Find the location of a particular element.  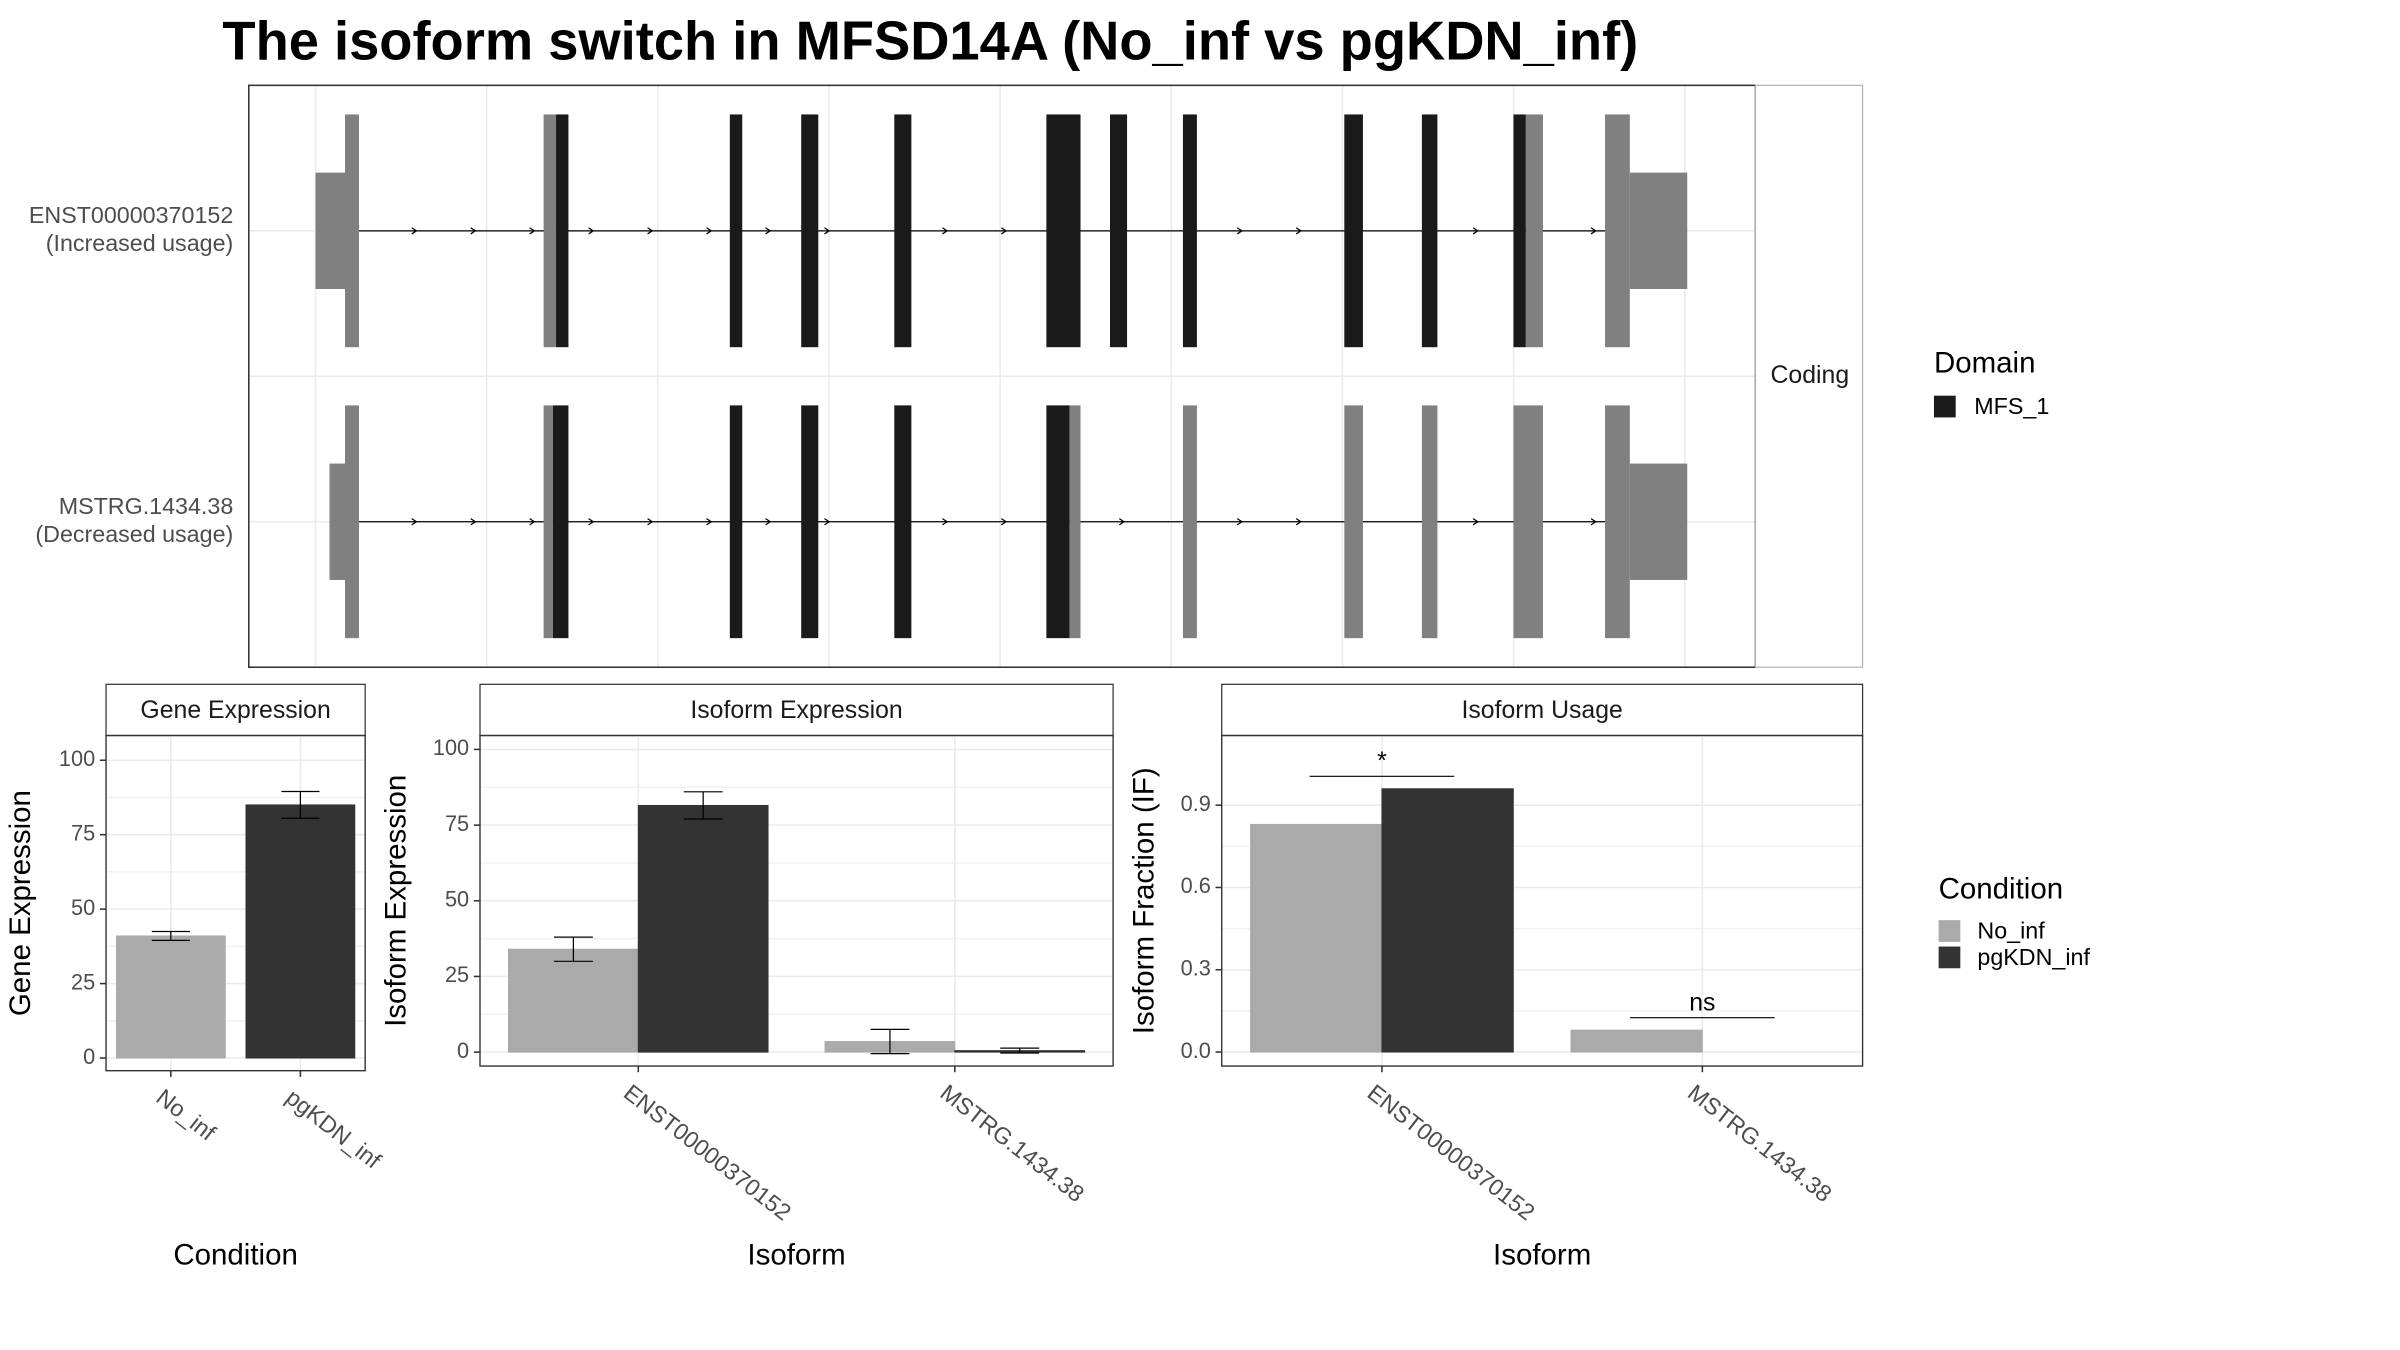

significance-label: ns is located at coordinates (1702, 1002).